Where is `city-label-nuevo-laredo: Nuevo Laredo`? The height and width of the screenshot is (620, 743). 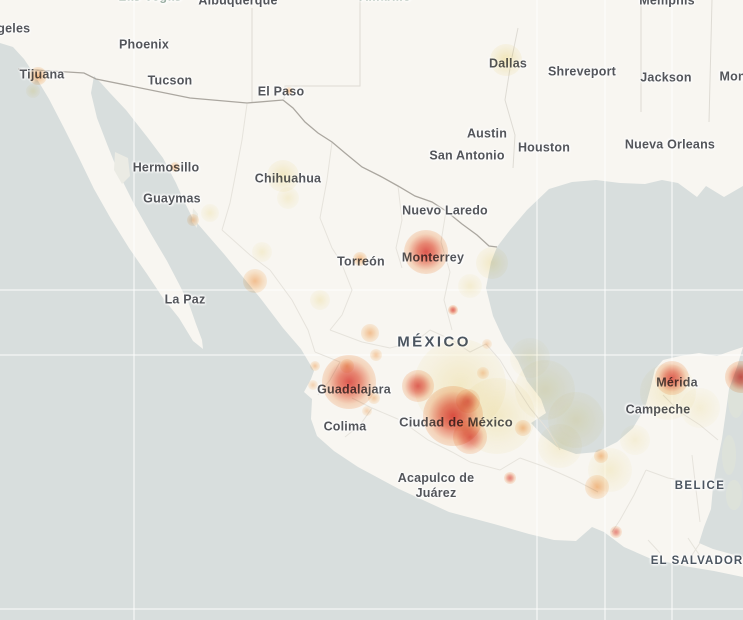
city-label-nuevo-laredo: Nuevo Laredo is located at coordinates (445, 210).